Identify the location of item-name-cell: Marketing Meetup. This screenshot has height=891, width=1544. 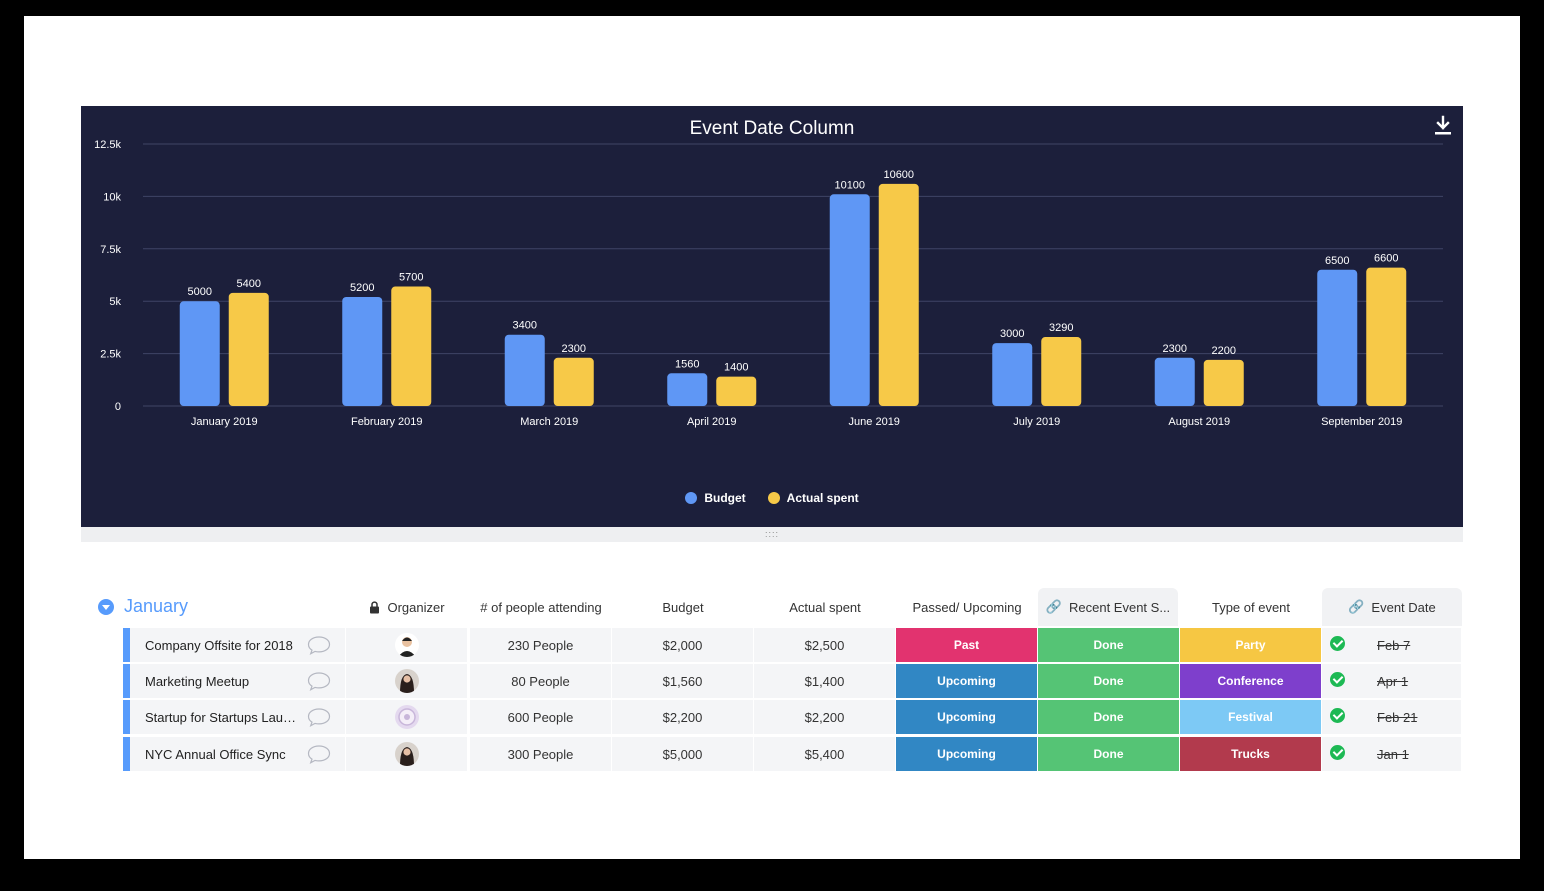
(238, 681).